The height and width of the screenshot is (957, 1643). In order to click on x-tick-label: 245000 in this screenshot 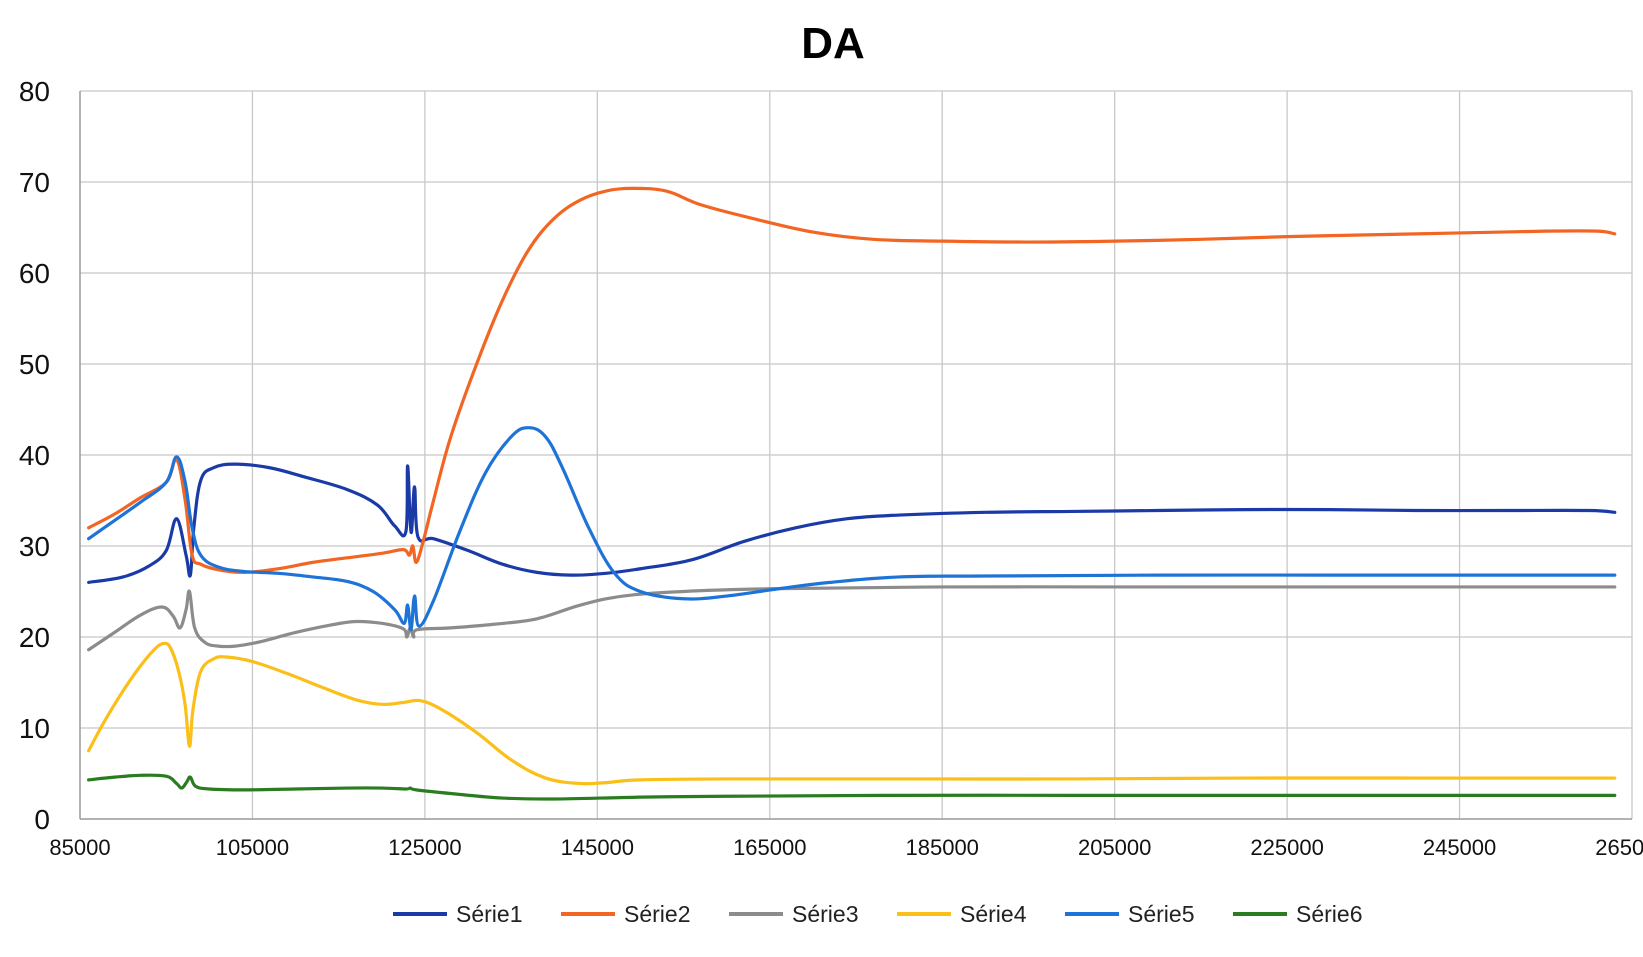, I will do `click(1459, 847)`.